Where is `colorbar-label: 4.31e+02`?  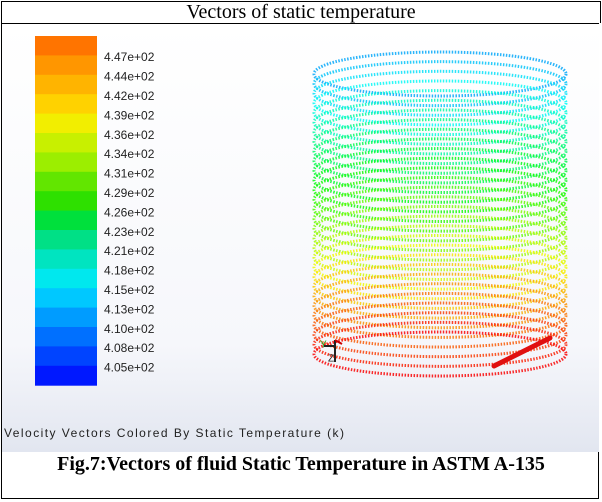 colorbar-label: 4.31e+02 is located at coordinates (129, 174).